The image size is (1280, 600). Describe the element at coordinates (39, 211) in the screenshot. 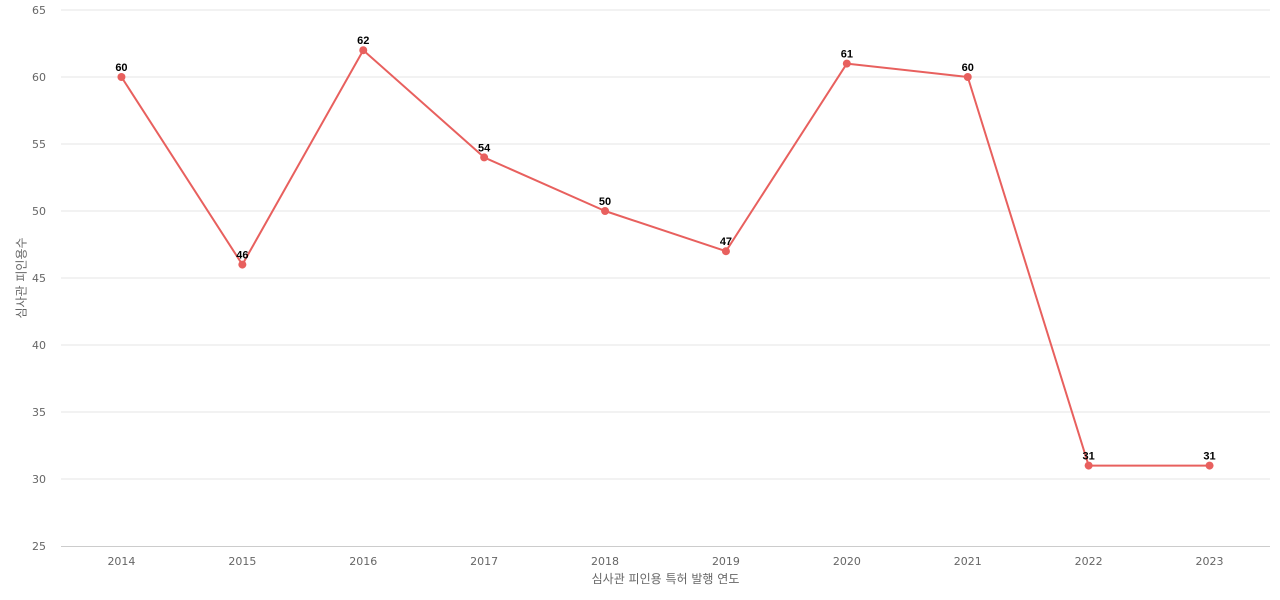

I see `y-tick-label: 50` at that location.